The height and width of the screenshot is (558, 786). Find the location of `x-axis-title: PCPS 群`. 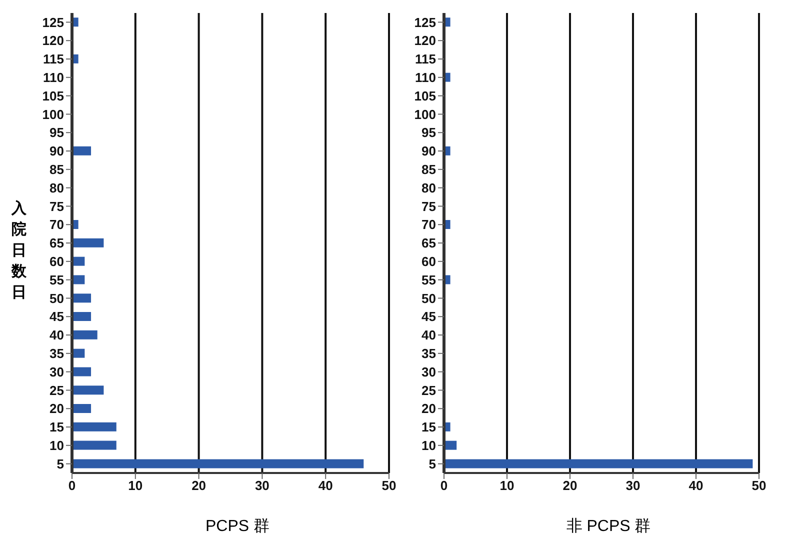

x-axis-title: PCPS 群 is located at coordinates (237, 527).